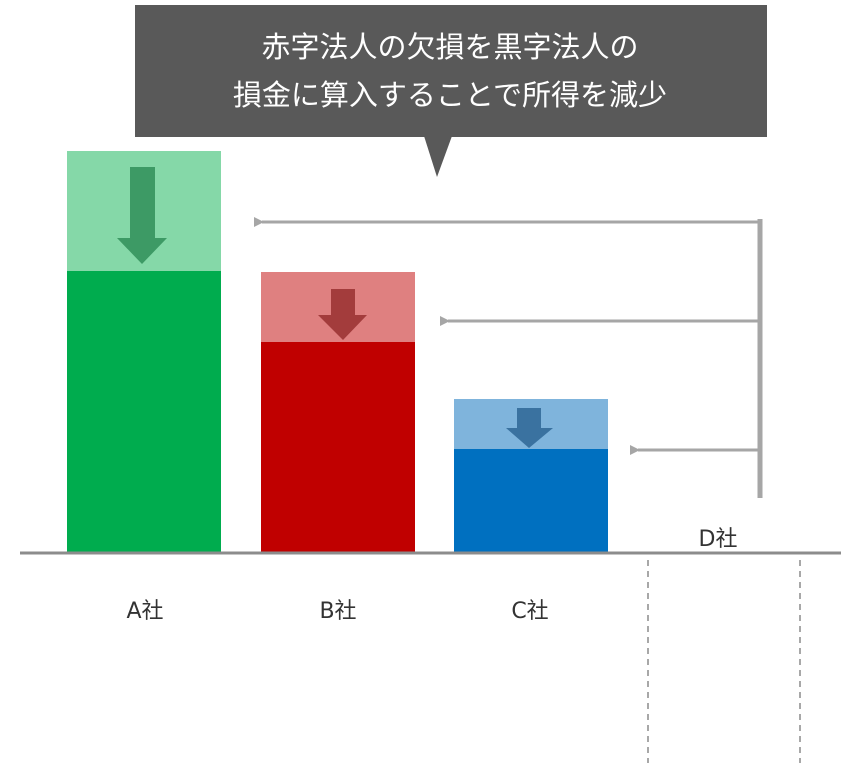 This screenshot has width=841, height=767. What do you see at coordinates (529, 611) in the screenshot?
I see `company-label: C社` at bounding box center [529, 611].